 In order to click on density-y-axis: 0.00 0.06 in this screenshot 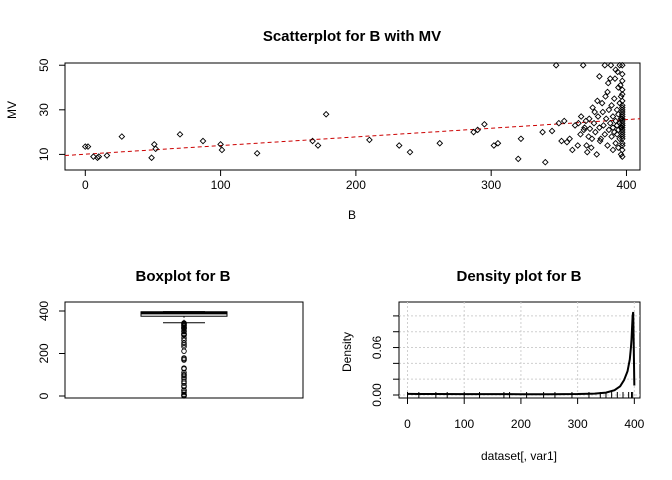, I will do `click(385, 361)`.